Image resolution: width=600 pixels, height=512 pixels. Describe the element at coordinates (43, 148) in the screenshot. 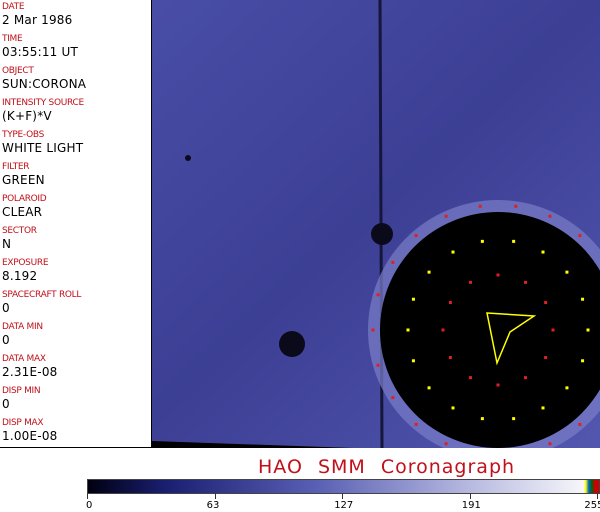

I see `field-value: WHITE LIGHT` at that location.